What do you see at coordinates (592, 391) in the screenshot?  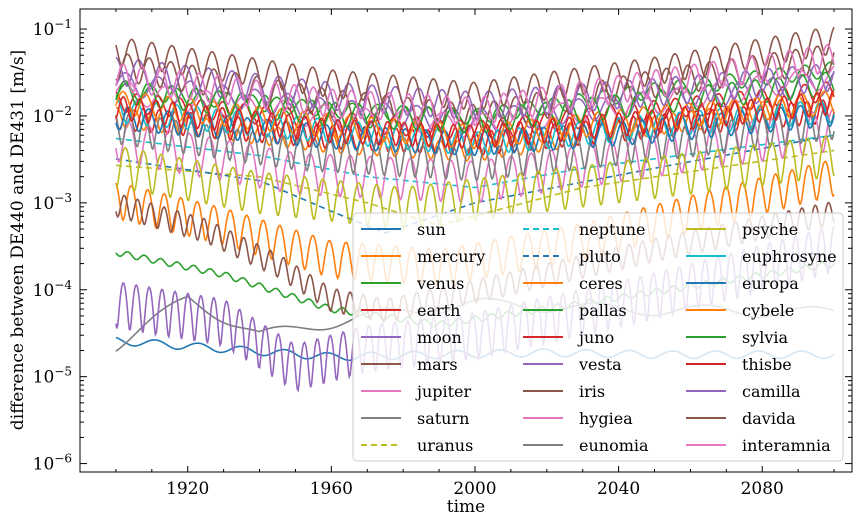 I see `legend-label: iris` at bounding box center [592, 391].